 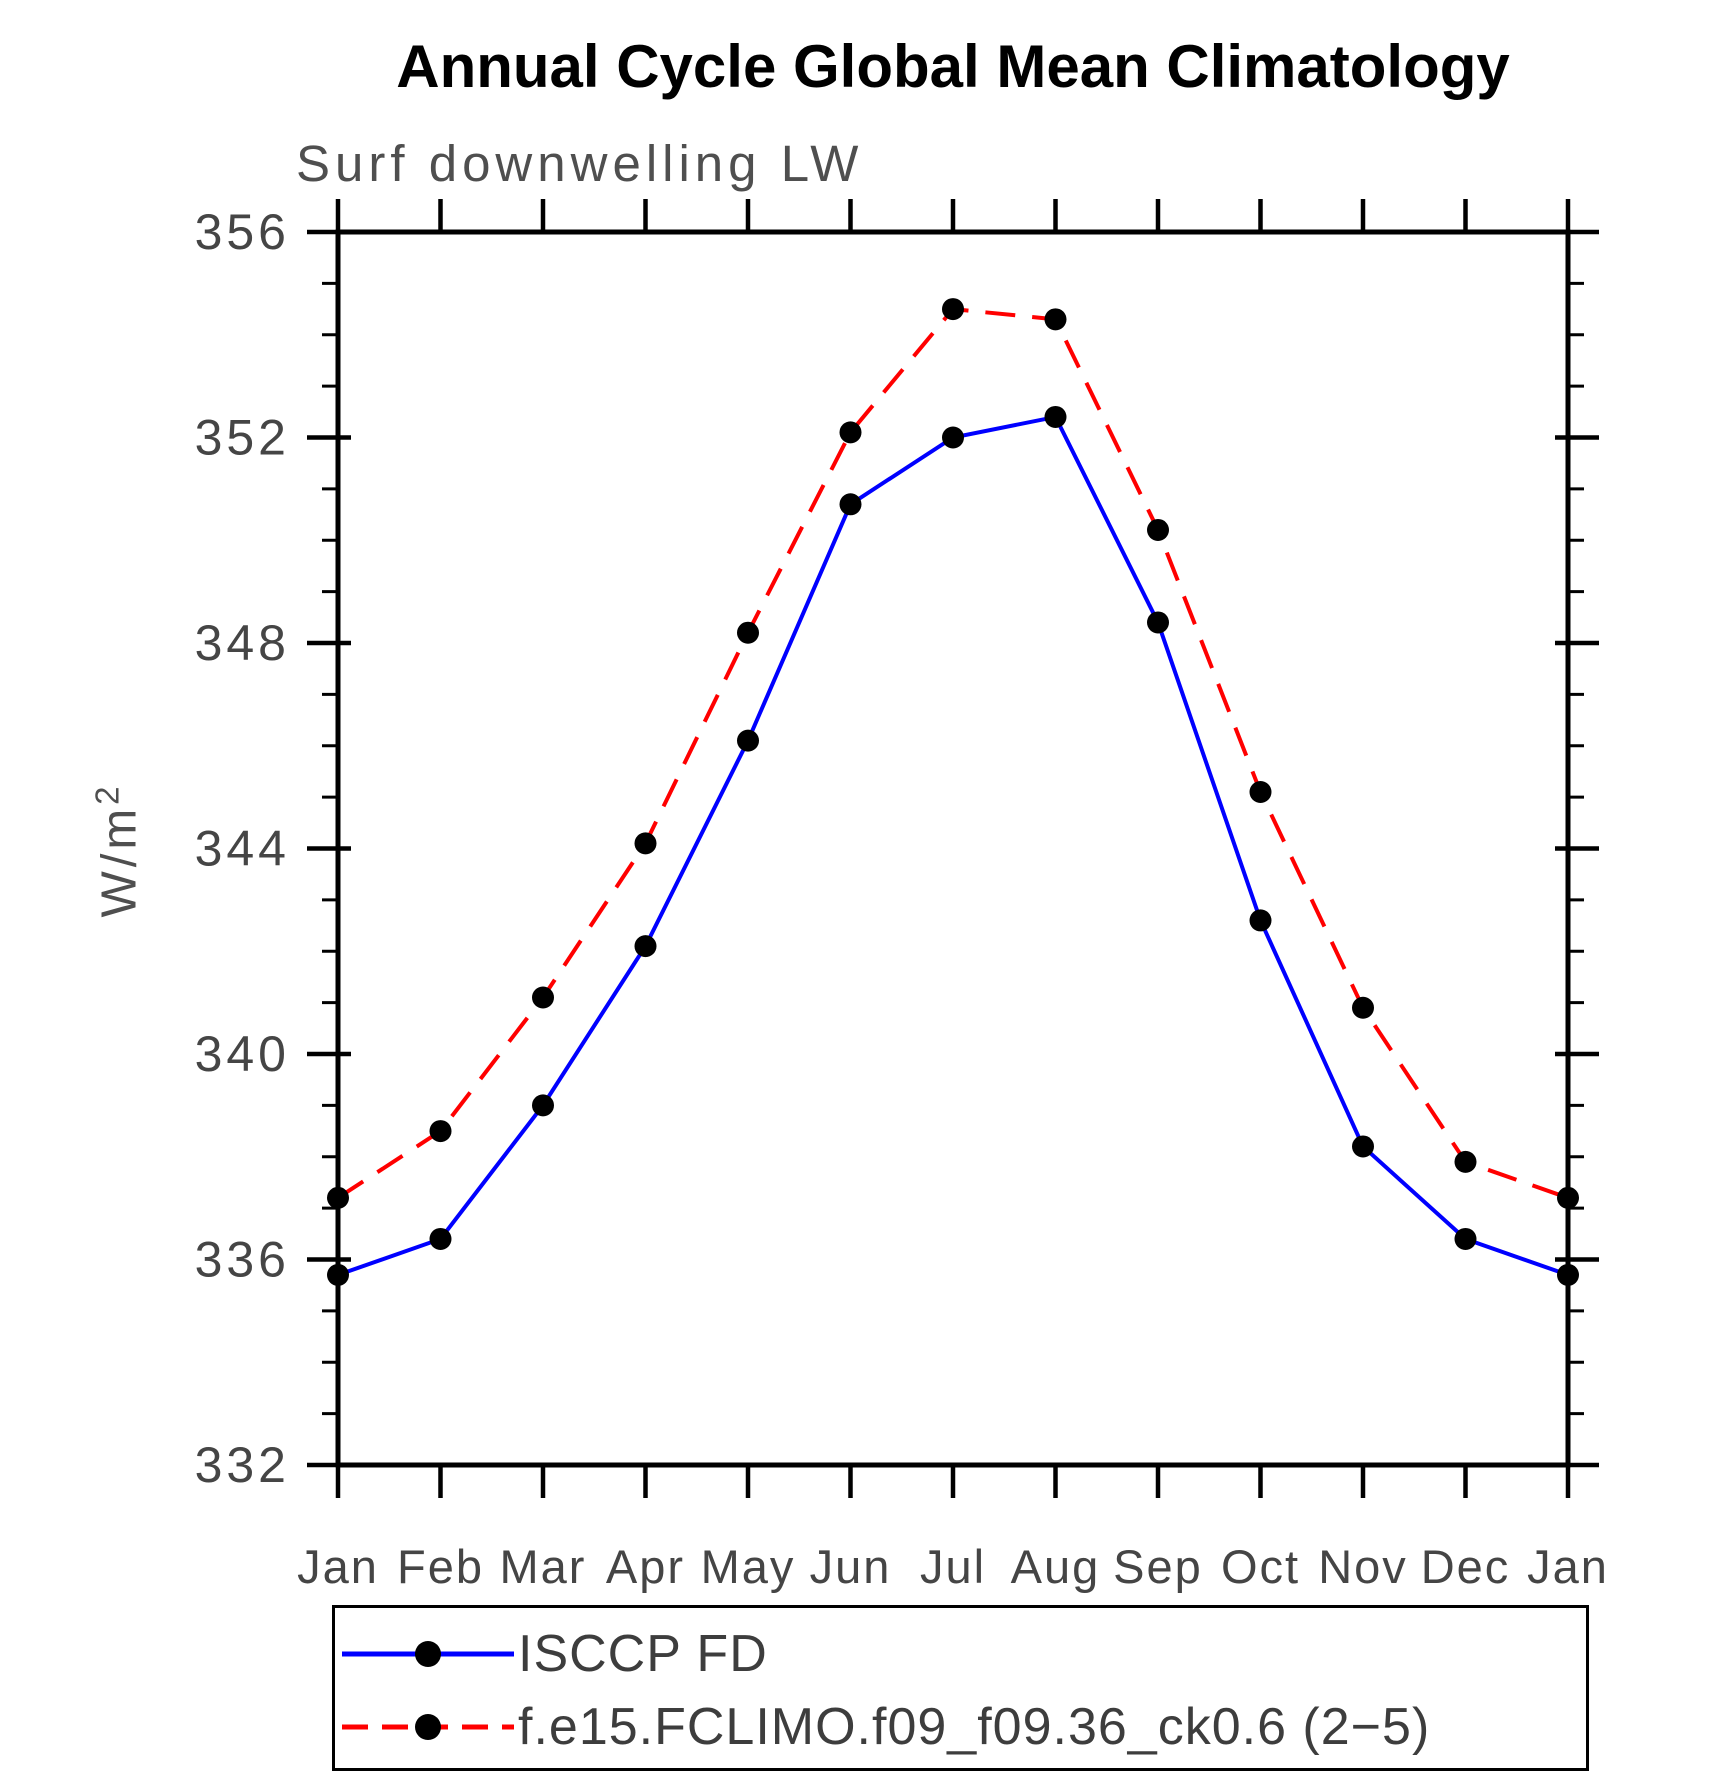 I want to click on legend-item-model: f.e15.FCLIMO.f09_f09.36_ck0.6 (2−5), so click(x=884, y=1727).